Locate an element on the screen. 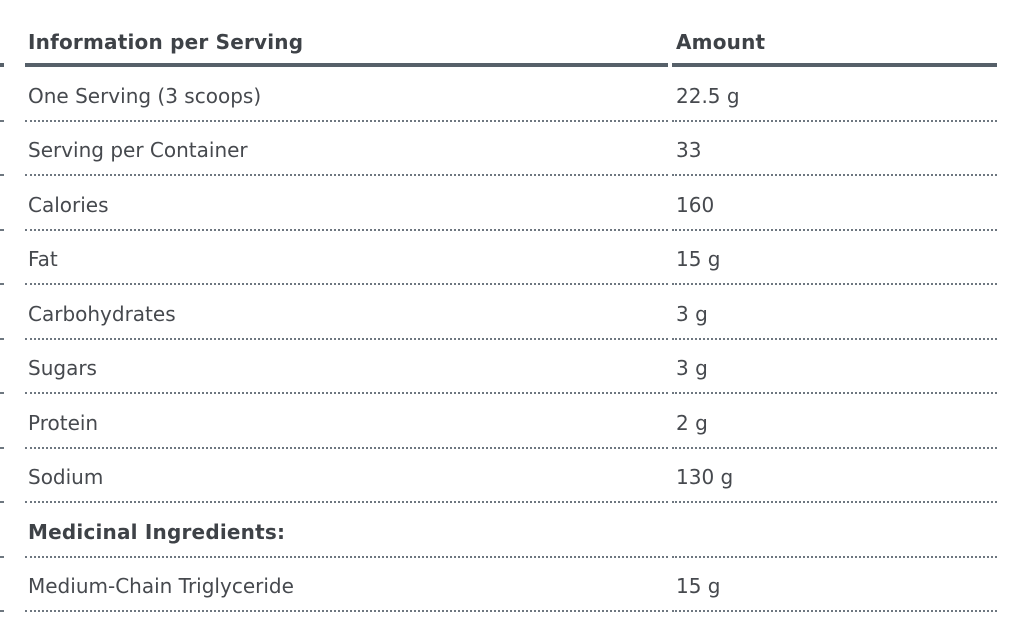 The height and width of the screenshot is (643, 1034). column-header-amount: Amount is located at coordinates (834, 33).